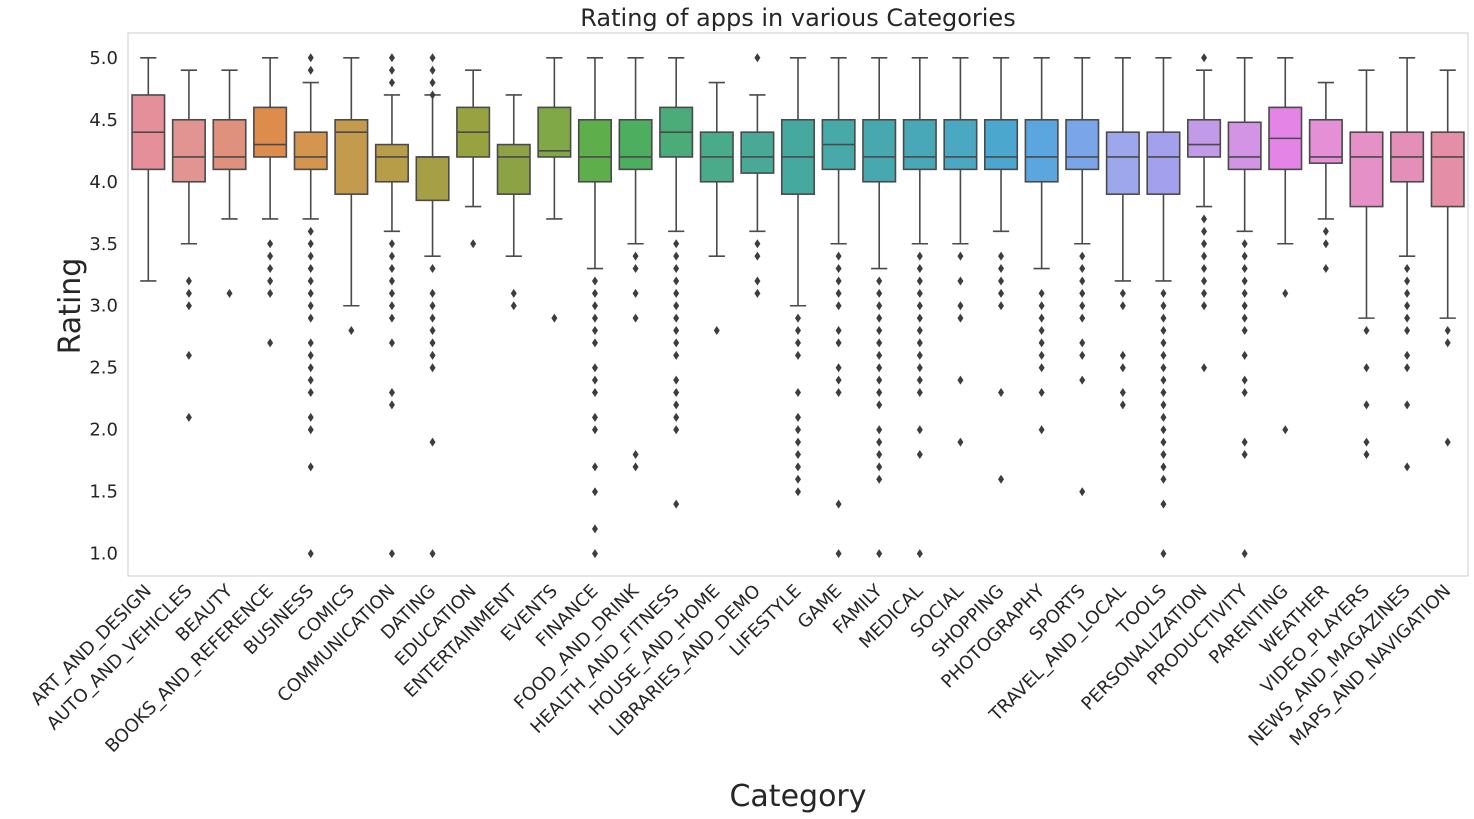  Describe the element at coordinates (103, 492) in the screenshot. I see `y-tick-label: 1.5` at that location.